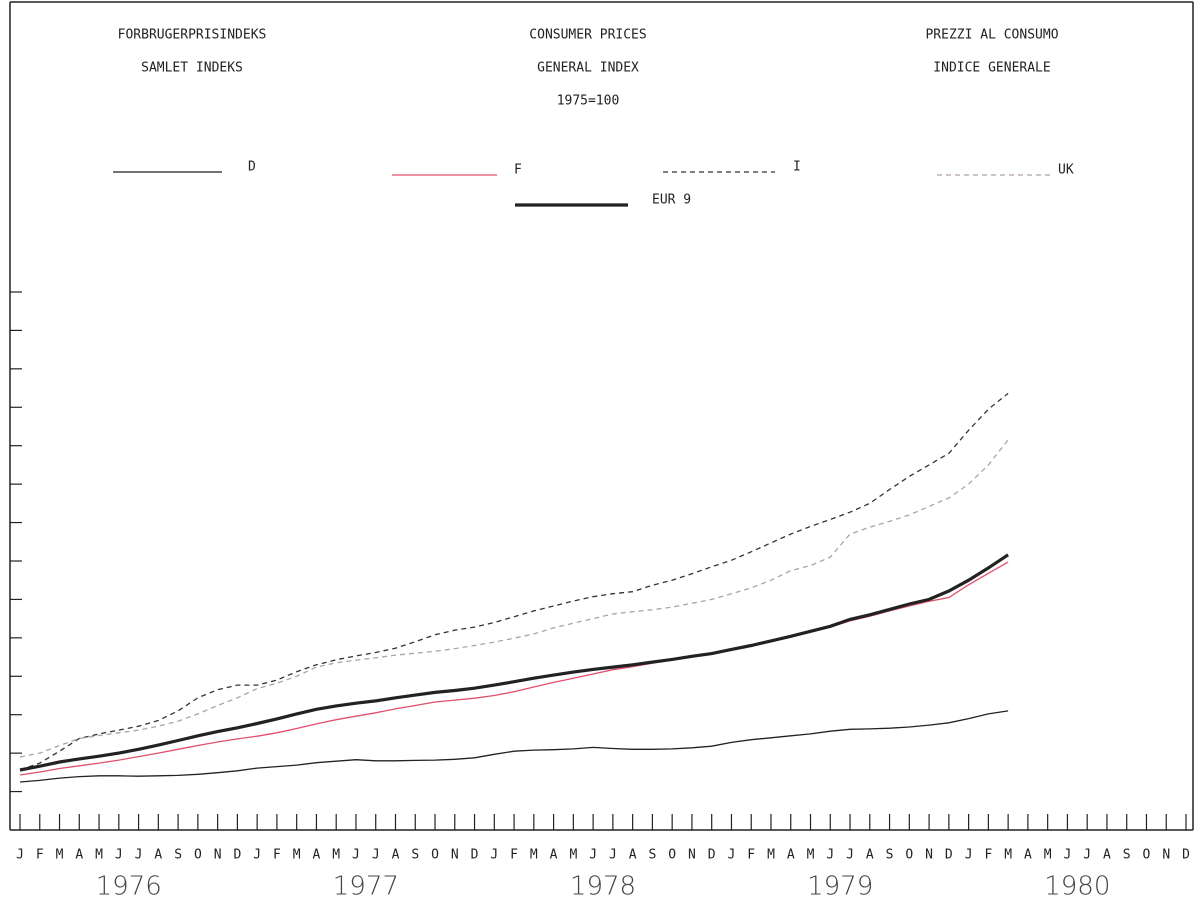 Image resolution: width=1195 pixels, height=906 pixels. I want to click on chart-title: 1975=100, so click(588, 101).